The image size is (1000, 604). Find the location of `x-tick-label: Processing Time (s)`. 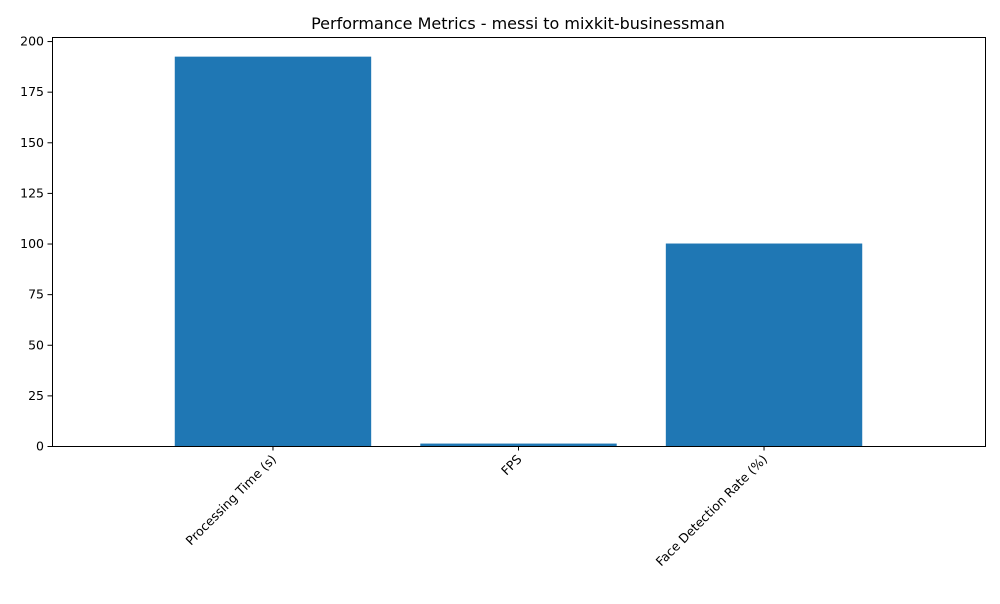

x-tick-label: Processing Time (s) is located at coordinates (231, 500).